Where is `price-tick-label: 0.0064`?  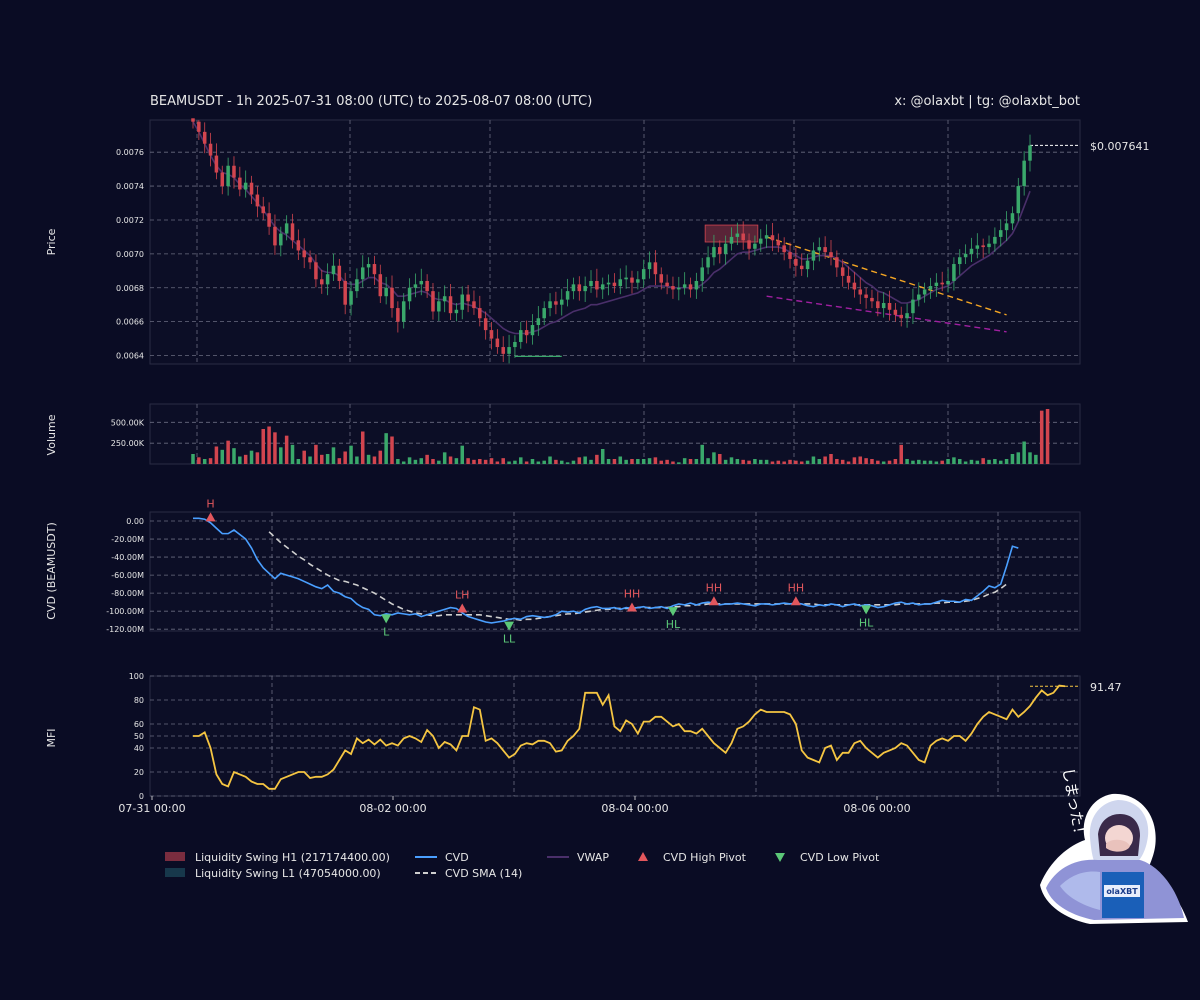
price-tick-label: 0.0064 is located at coordinates (130, 356).